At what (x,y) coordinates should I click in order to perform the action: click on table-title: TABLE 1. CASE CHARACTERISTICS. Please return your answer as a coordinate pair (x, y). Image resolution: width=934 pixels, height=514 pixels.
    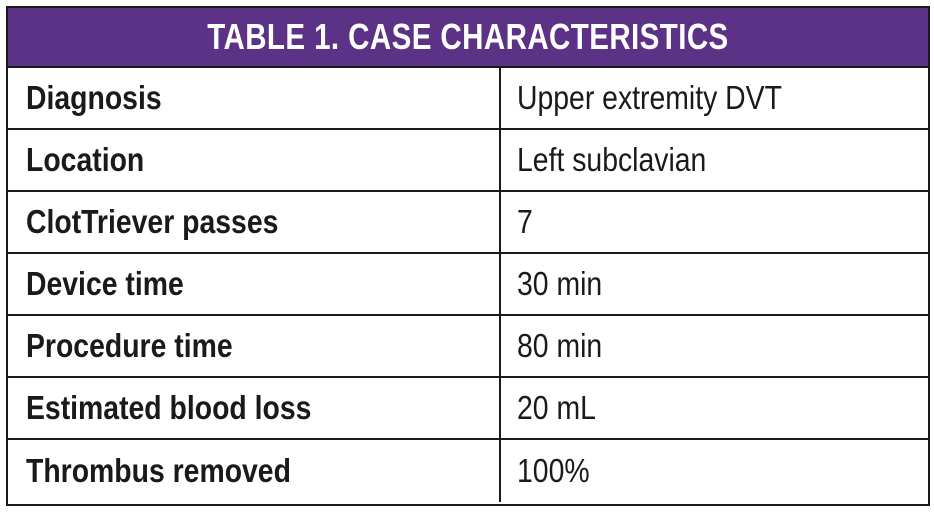
    Looking at the image, I should click on (468, 36).